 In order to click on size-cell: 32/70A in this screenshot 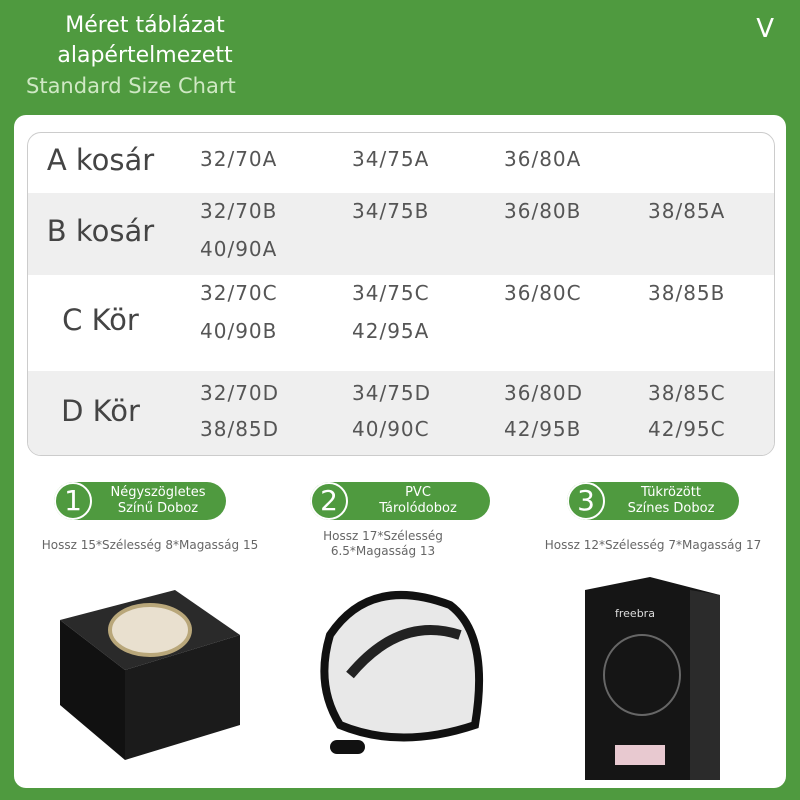, I will do `click(239, 159)`.